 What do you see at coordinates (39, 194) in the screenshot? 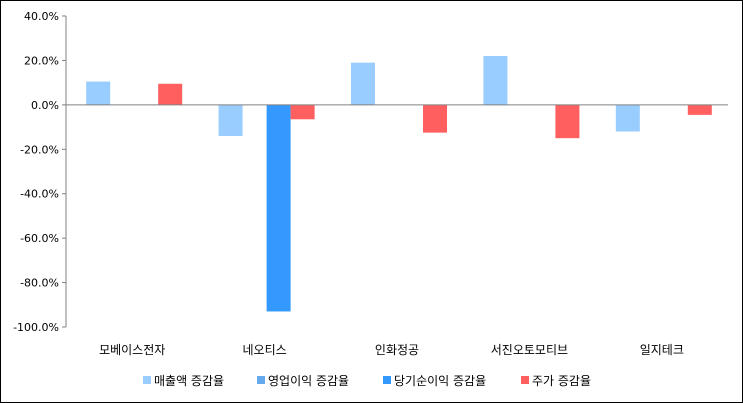
I see `y-tick-label: -40.0%` at bounding box center [39, 194].